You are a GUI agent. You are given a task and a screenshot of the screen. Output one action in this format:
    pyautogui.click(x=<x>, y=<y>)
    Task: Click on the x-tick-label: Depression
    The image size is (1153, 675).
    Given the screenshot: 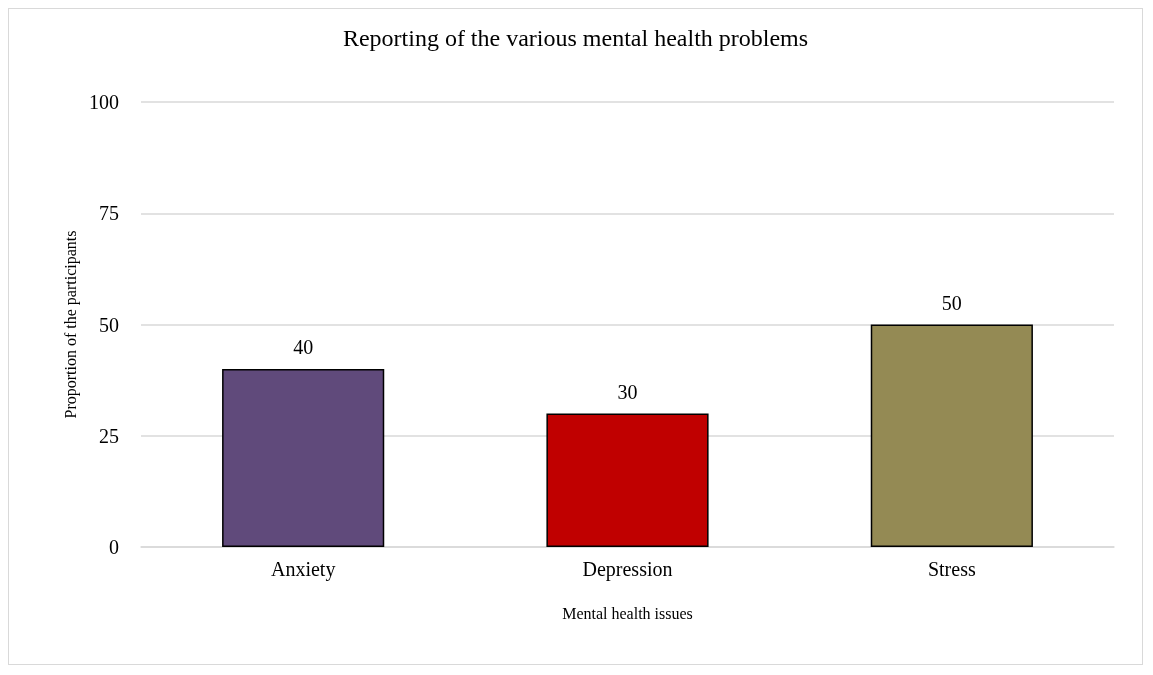 What is the action you would take?
    pyautogui.click(x=627, y=569)
    